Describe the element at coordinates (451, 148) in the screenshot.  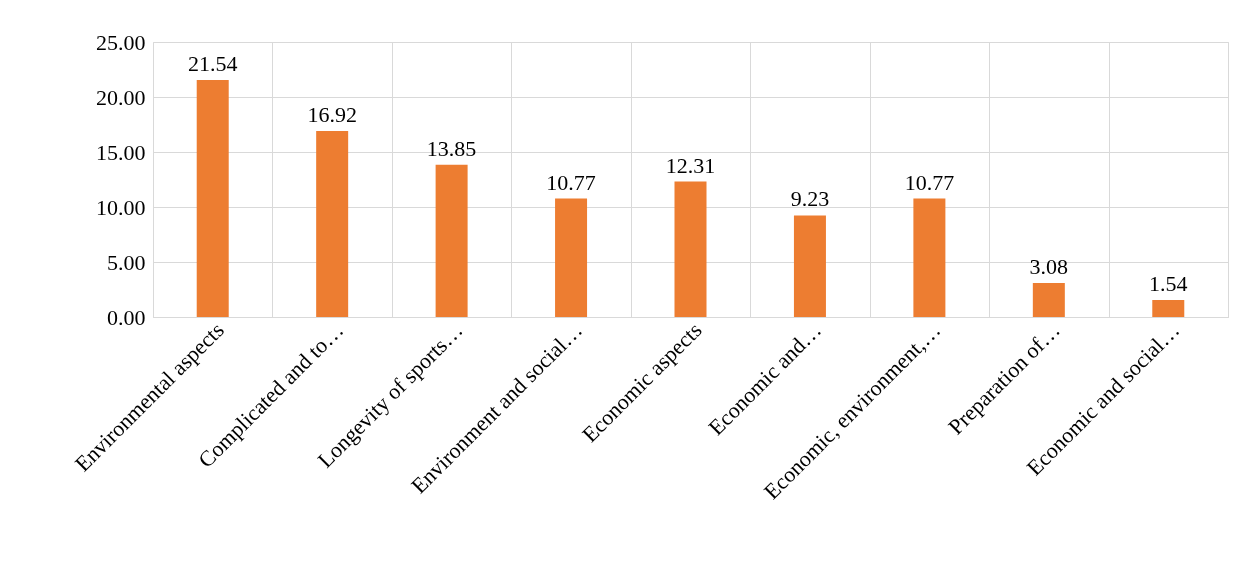
I see `data-label: 13.85` at that location.